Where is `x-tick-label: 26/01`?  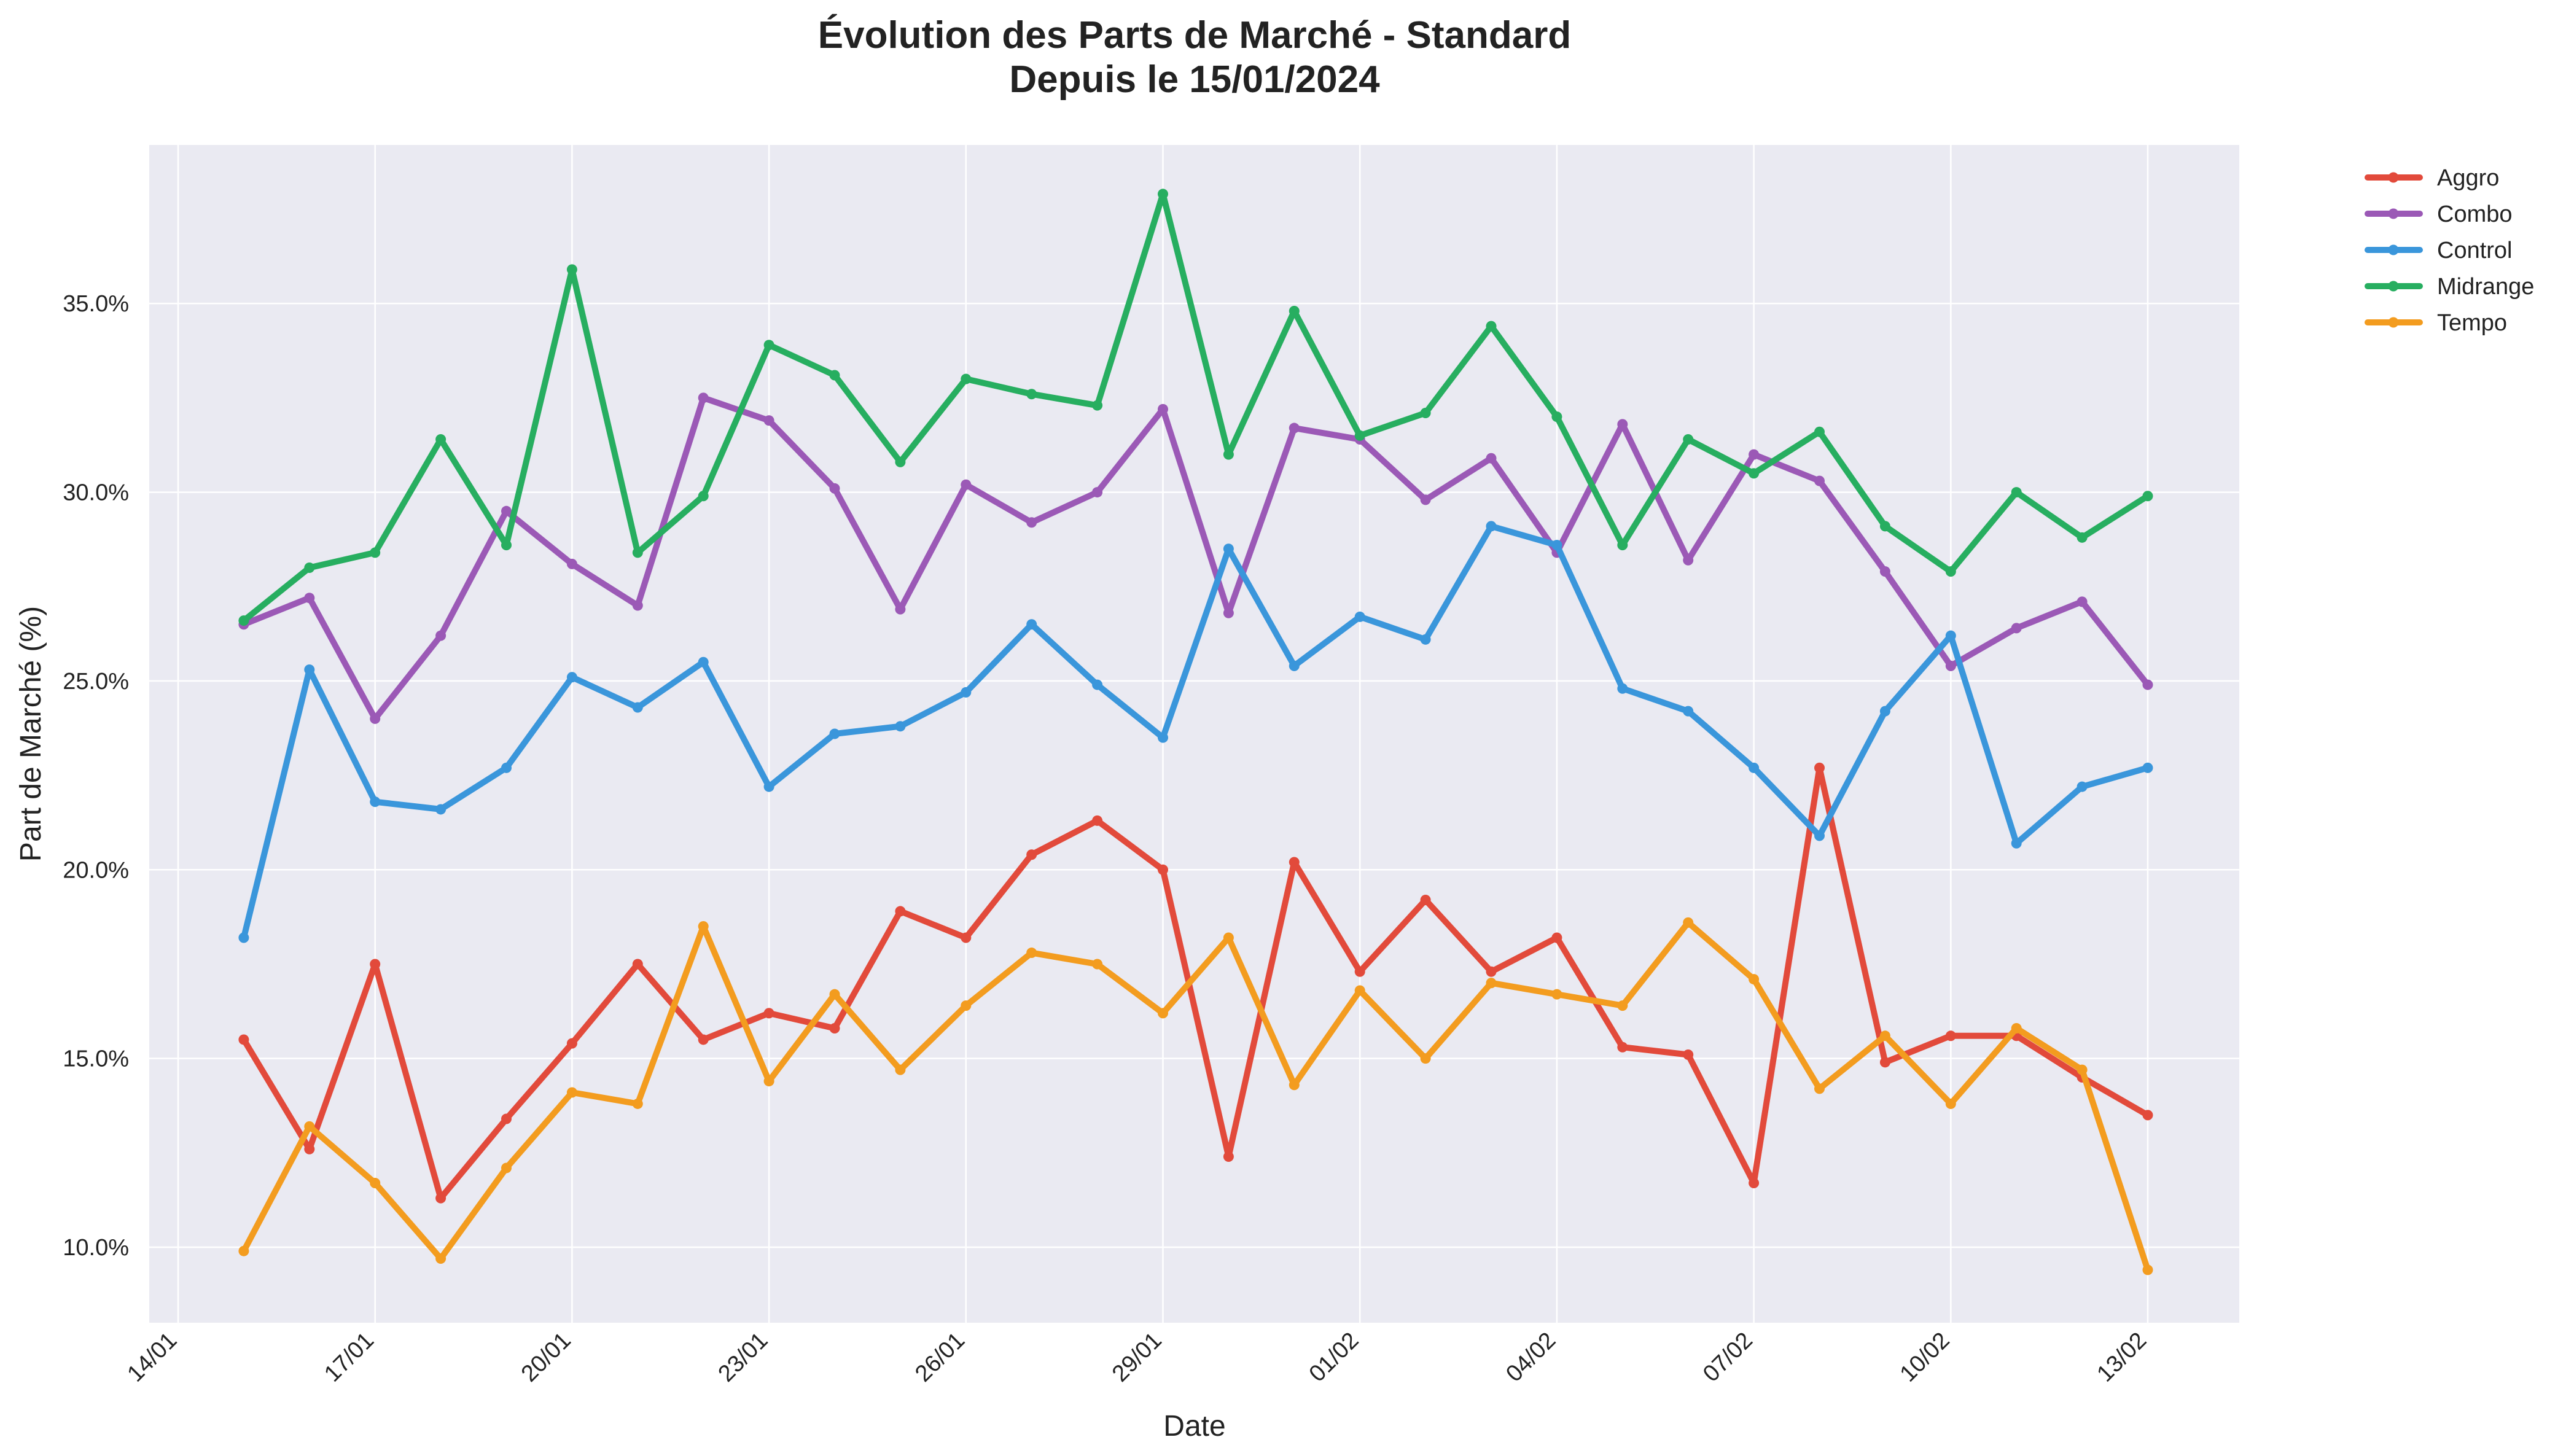 x-tick-label: 26/01 is located at coordinates (940, 1357).